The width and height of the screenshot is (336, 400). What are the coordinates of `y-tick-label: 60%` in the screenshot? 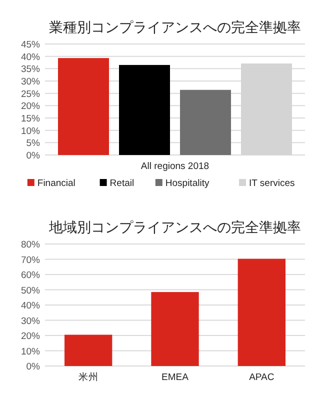 It's located at (30, 275).